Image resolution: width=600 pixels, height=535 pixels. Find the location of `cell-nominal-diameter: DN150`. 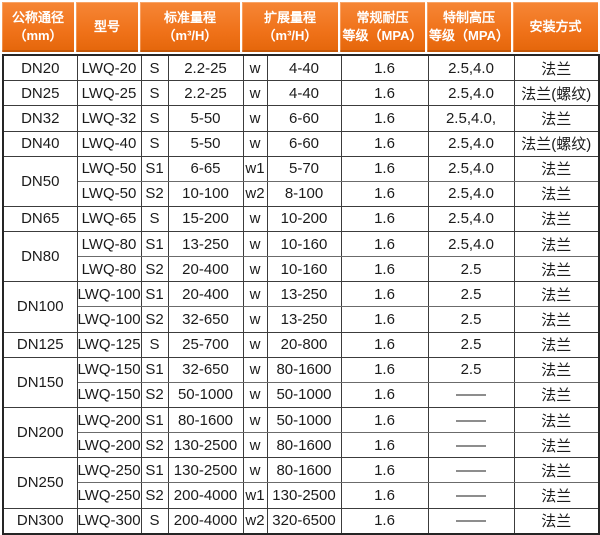

cell-nominal-diameter: DN150 is located at coordinates (40, 382).